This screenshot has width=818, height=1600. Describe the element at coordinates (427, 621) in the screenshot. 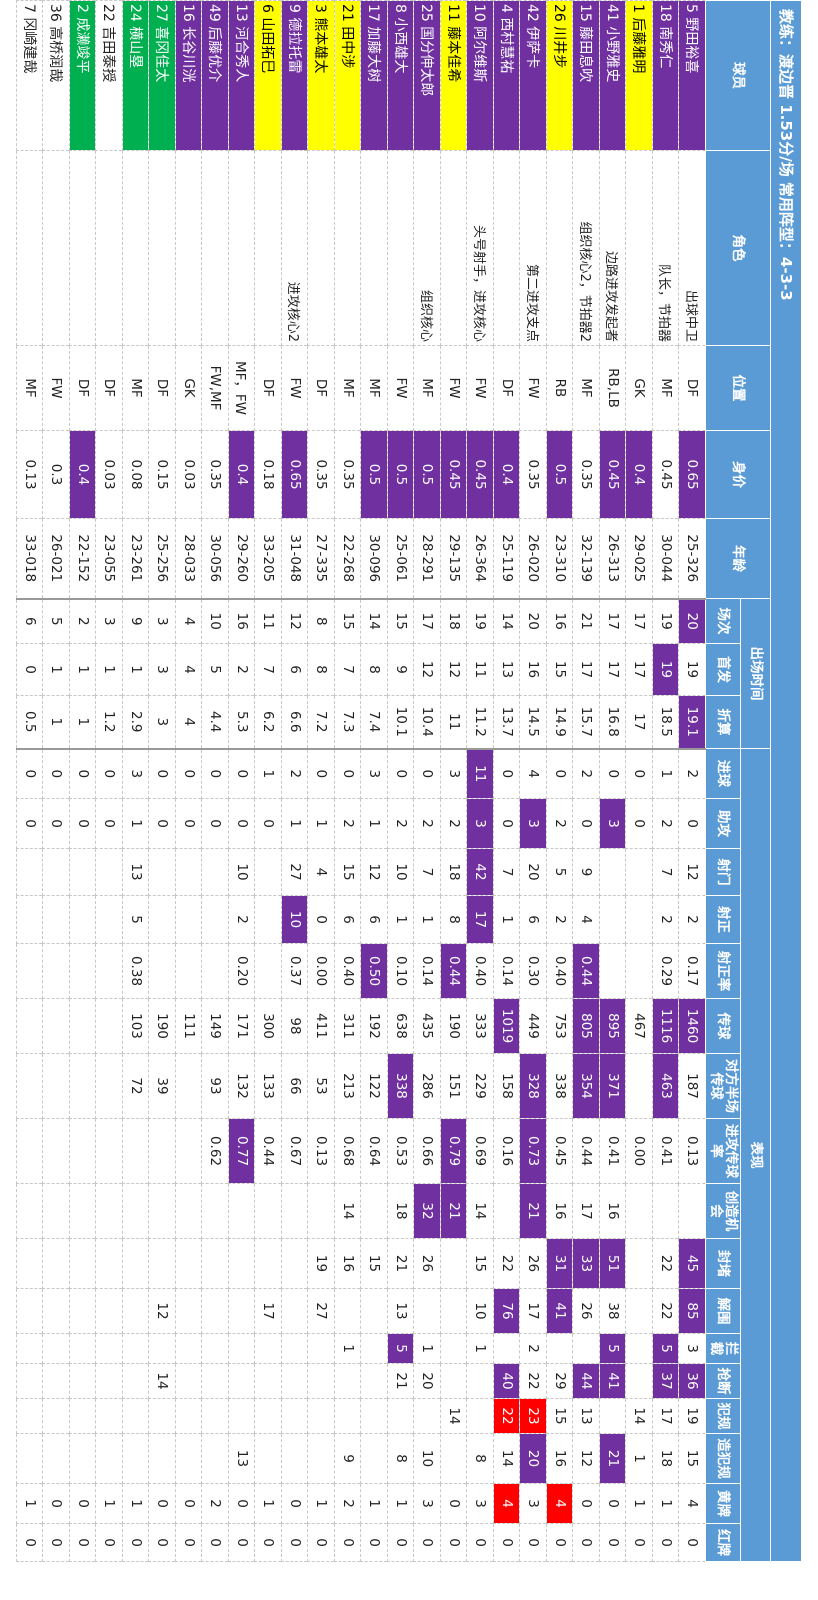

I see `cell: 17` at that location.